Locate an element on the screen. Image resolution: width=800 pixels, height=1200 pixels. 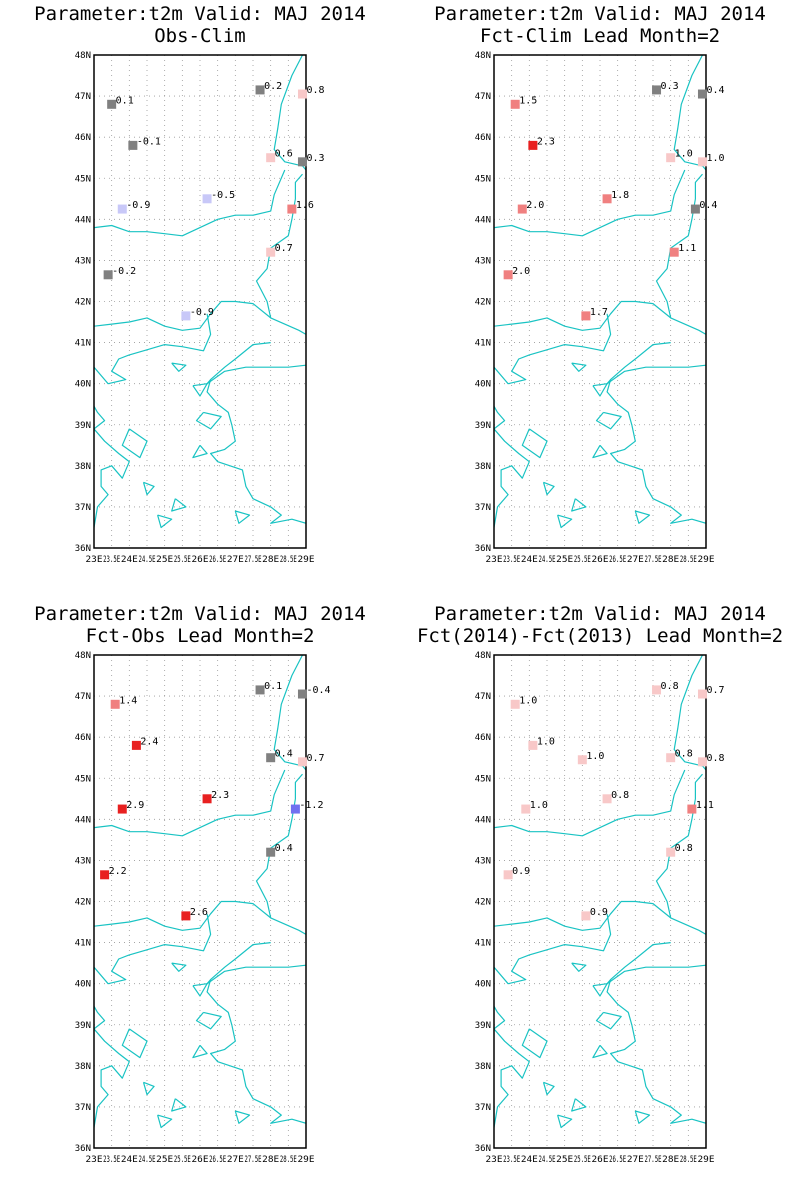
lon-tick-label: 27E is located at coordinates (235, 560).